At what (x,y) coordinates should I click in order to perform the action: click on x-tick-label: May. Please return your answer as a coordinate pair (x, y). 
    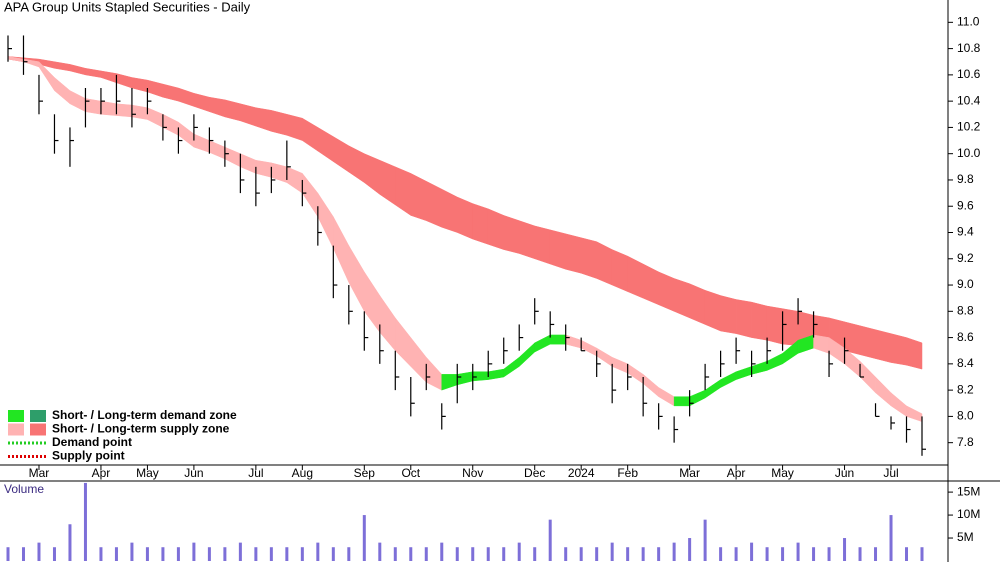
    Looking at the image, I should click on (782, 473).